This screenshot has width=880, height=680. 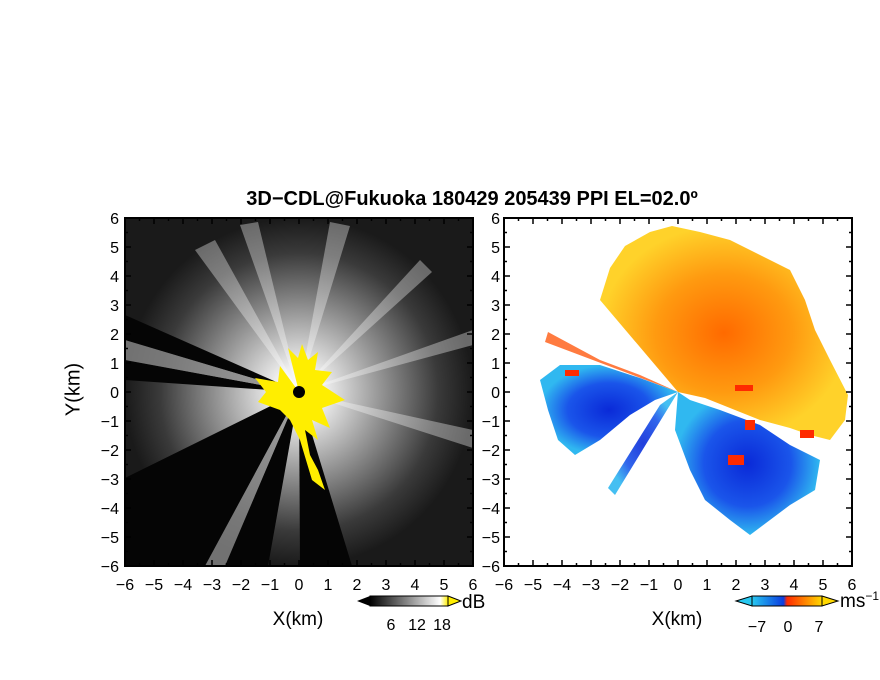 I want to click on colorbar-unit: ms−1, so click(x=859, y=600).